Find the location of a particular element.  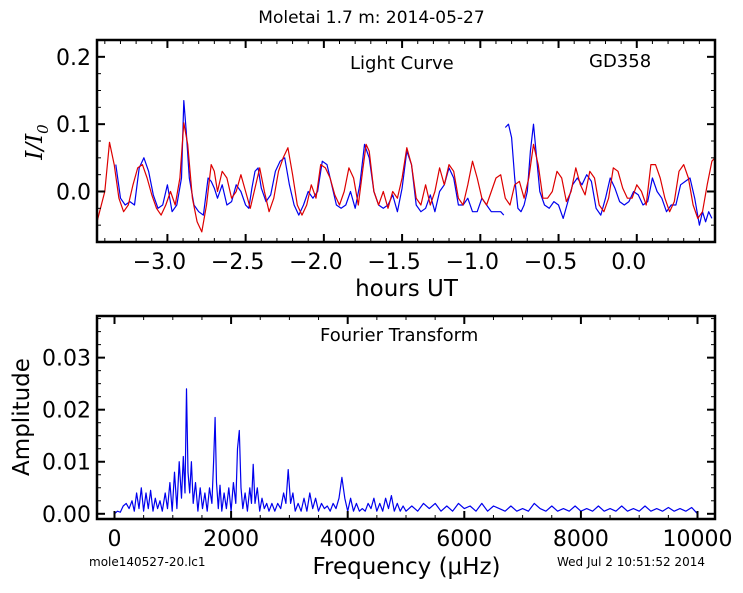

light-curve-y-axis-label: I/I0 is located at coordinates (37, 142).